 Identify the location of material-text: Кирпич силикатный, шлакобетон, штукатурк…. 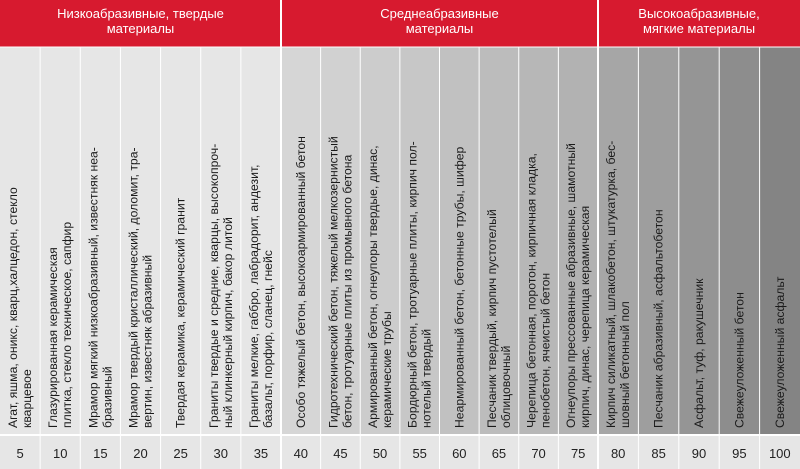
(611, 284).